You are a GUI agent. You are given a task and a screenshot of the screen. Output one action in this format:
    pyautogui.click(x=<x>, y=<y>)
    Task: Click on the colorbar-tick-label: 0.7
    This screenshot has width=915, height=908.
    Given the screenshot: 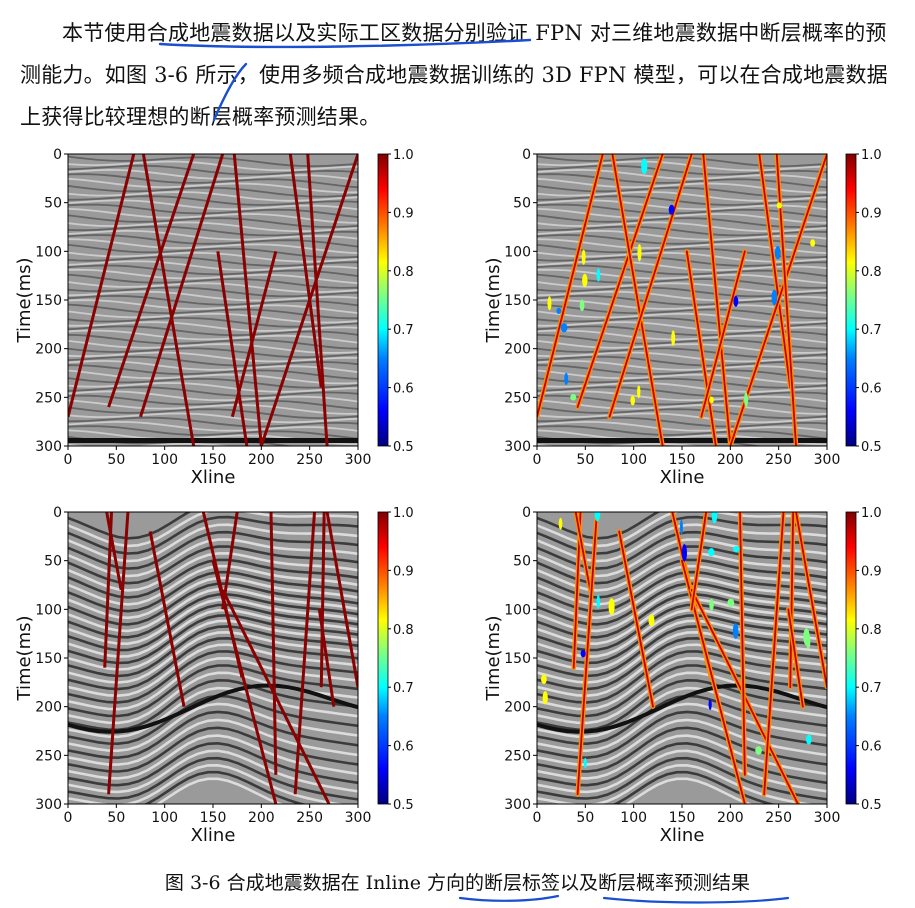 What is the action you would take?
    pyautogui.click(x=871, y=330)
    